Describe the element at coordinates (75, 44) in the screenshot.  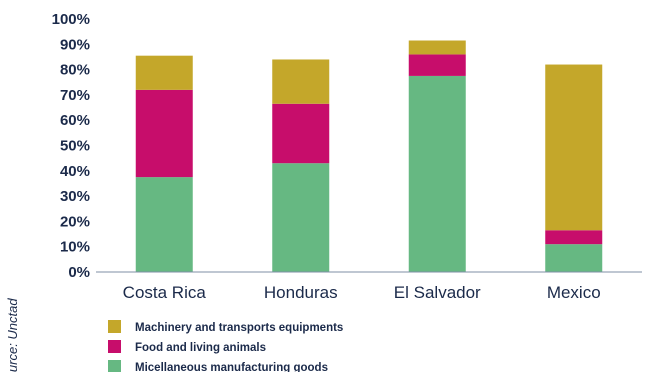
I see `y-tick-label: 90%` at that location.